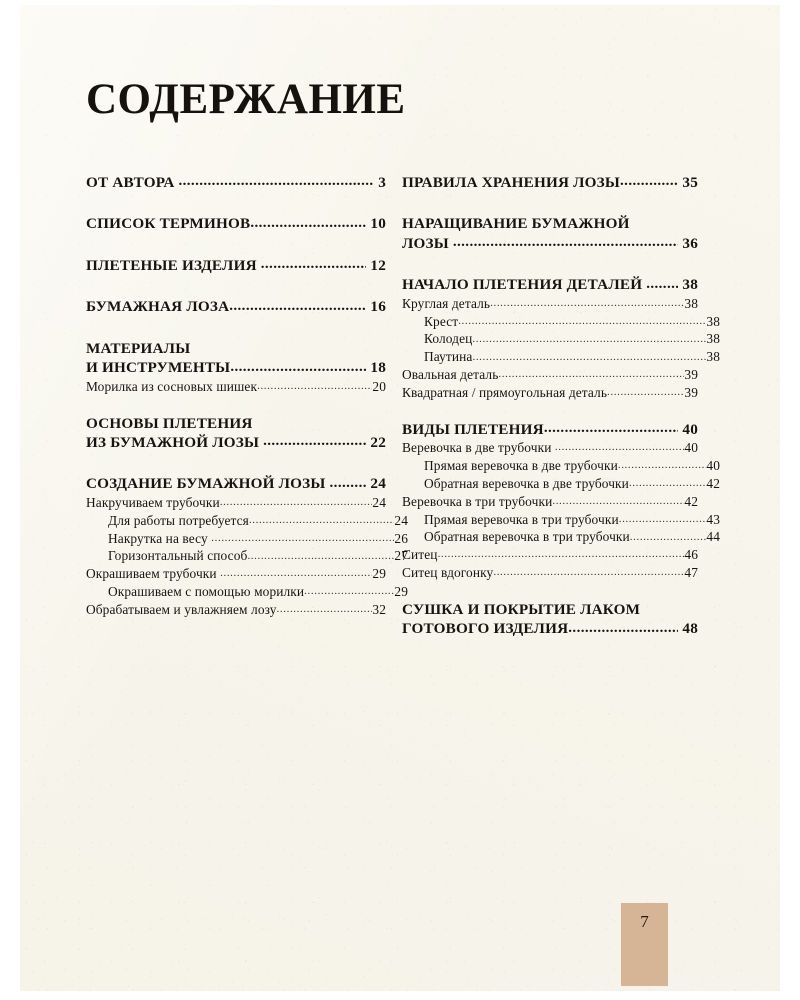 Image resolution: width=800 pixels, height=1000 pixels. I want to click on toc-entry-label: СПИСОК ТЕРМИНОВ, so click(168, 224).